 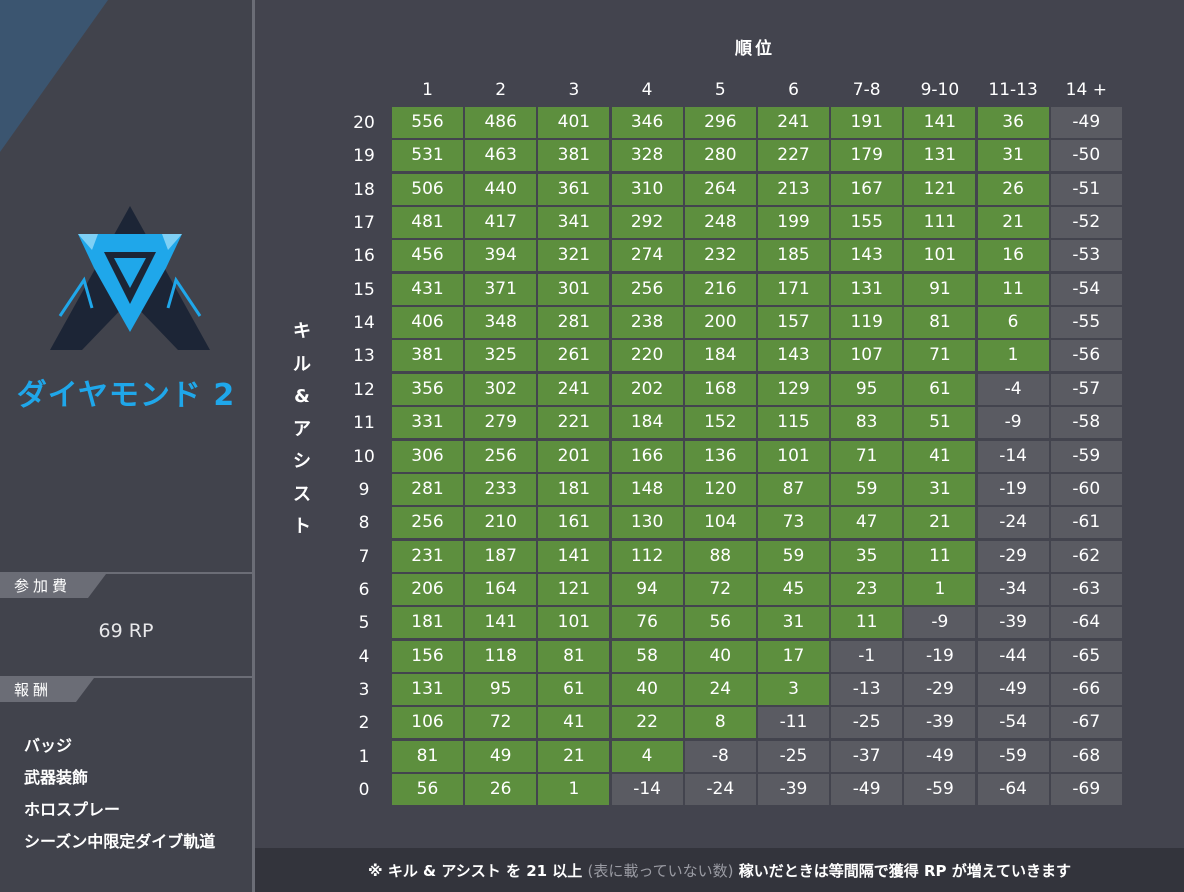 I want to click on rp-cell: 88, so click(x=720, y=556).